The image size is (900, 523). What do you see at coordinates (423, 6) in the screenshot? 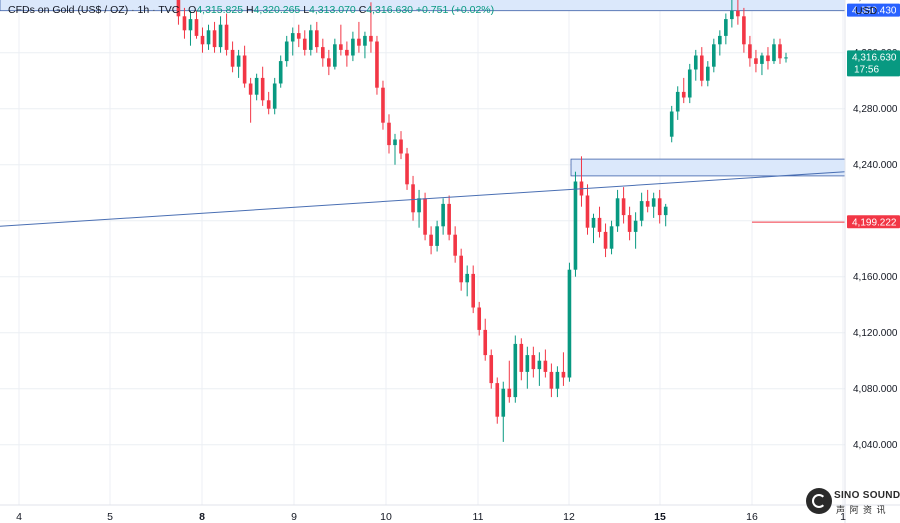
I see `resistance-zone` at bounding box center [423, 6].